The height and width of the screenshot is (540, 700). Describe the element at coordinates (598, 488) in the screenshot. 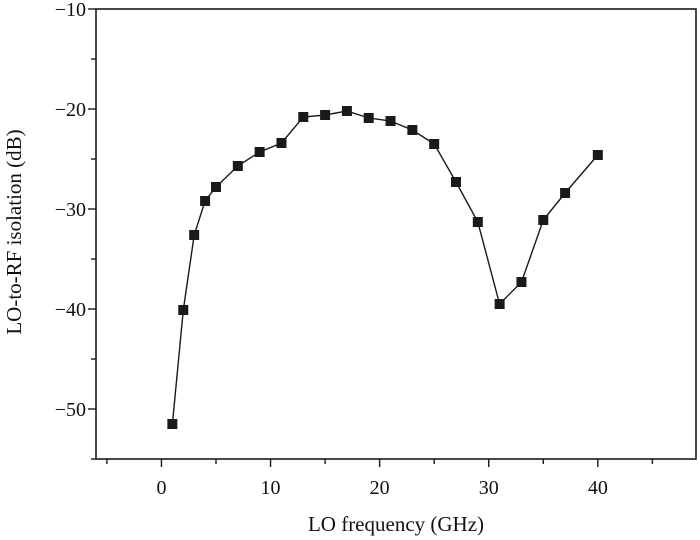

I see `x-tick-label: 40` at that location.